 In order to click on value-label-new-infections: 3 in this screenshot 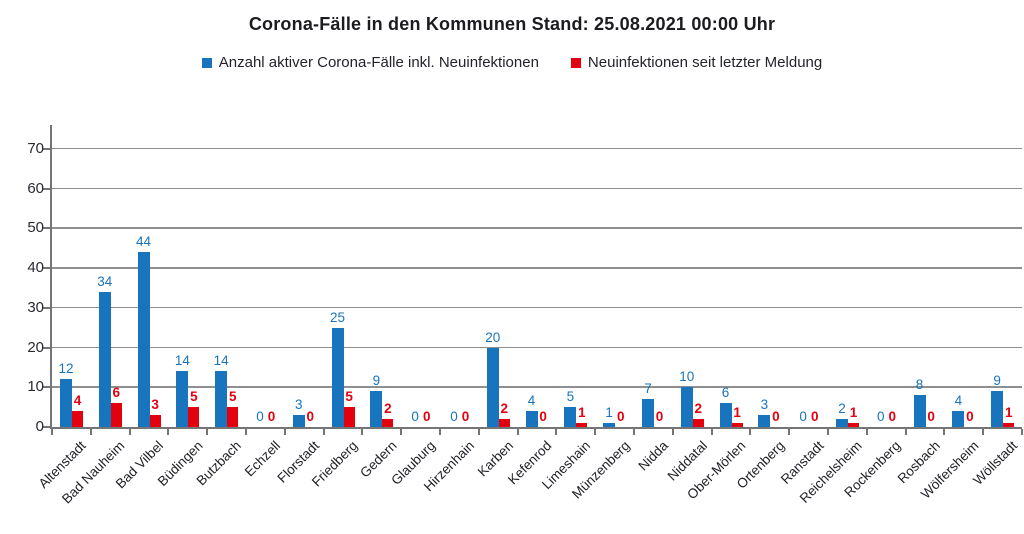, I will do `click(155, 405)`.